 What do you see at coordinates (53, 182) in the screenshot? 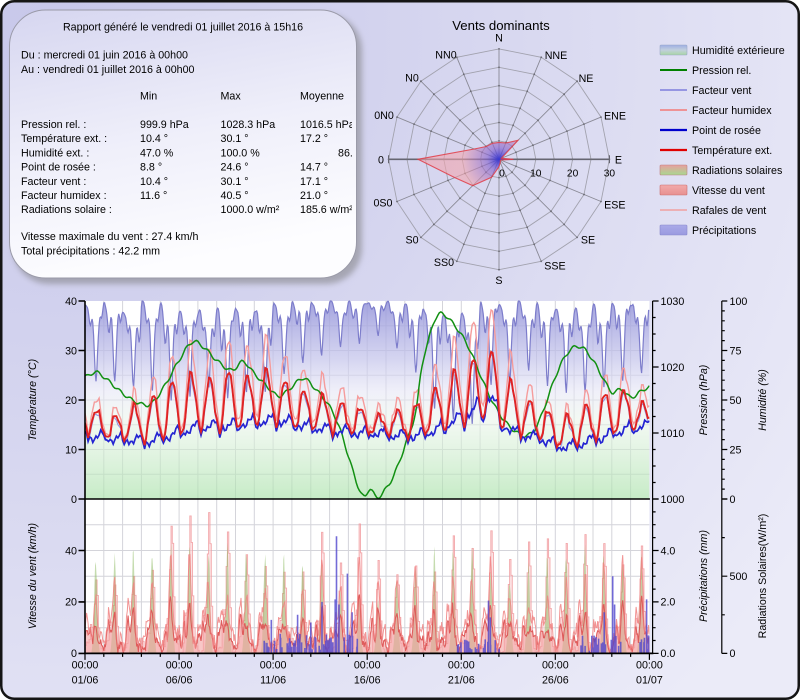
I see `svg-text: Facteur vent :` at bounding box center [53, 182].